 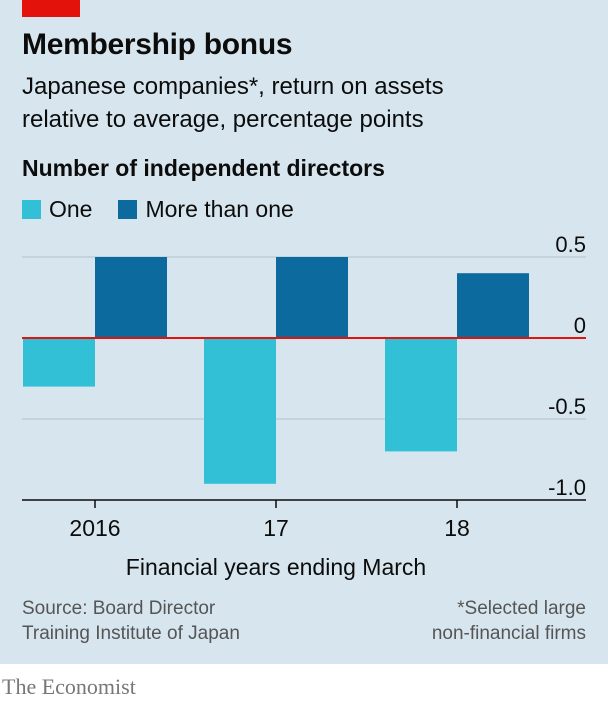 I want to click on y-tick-label: -0.5, so click(x=567, y=406).